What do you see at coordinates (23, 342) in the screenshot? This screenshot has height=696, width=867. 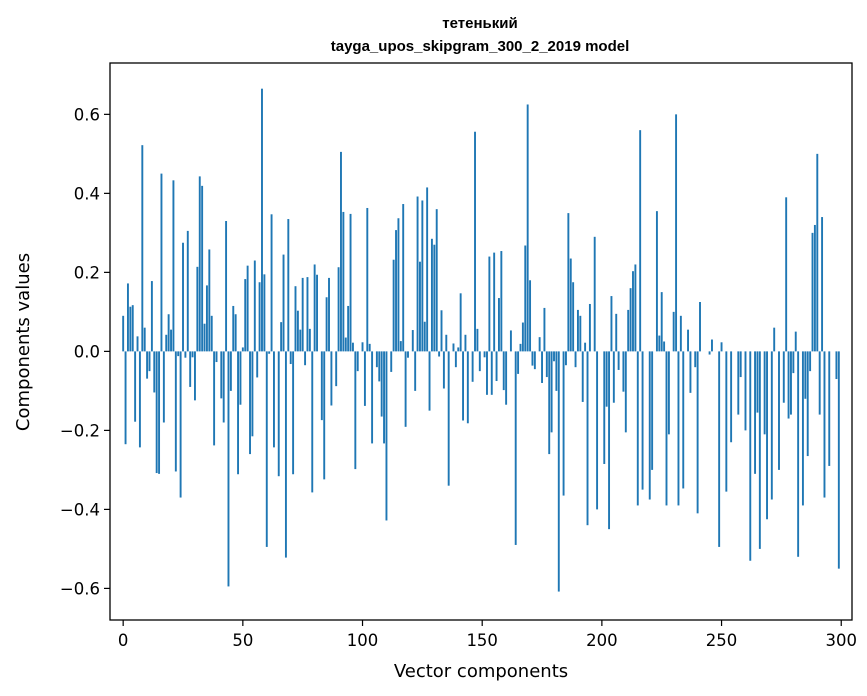 I see `y-axis-label: Components values` at bounding box center [23, 342].